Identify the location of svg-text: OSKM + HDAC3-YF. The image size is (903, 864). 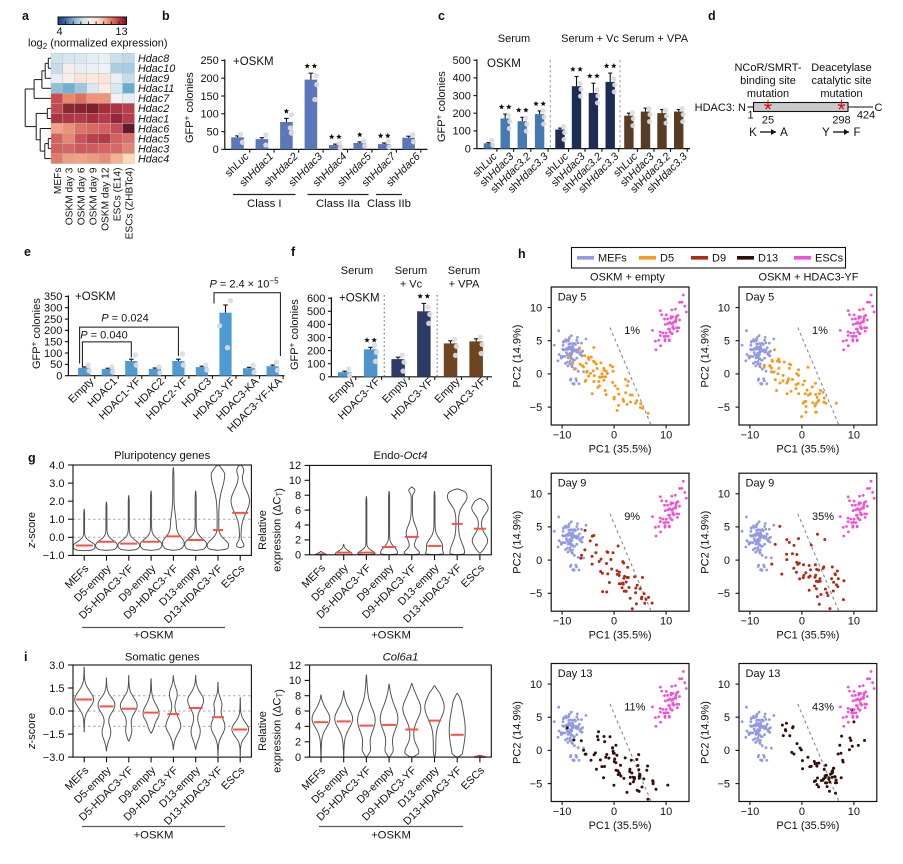
(809, 278).